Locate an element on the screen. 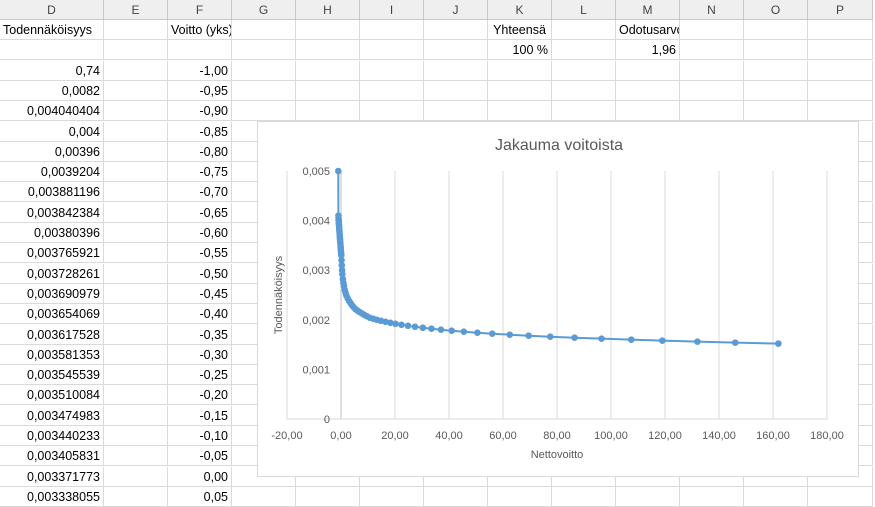 This screenshot has height=507, width=875. cell-m1: Odotusarvo is located at coordinates (648, 30).